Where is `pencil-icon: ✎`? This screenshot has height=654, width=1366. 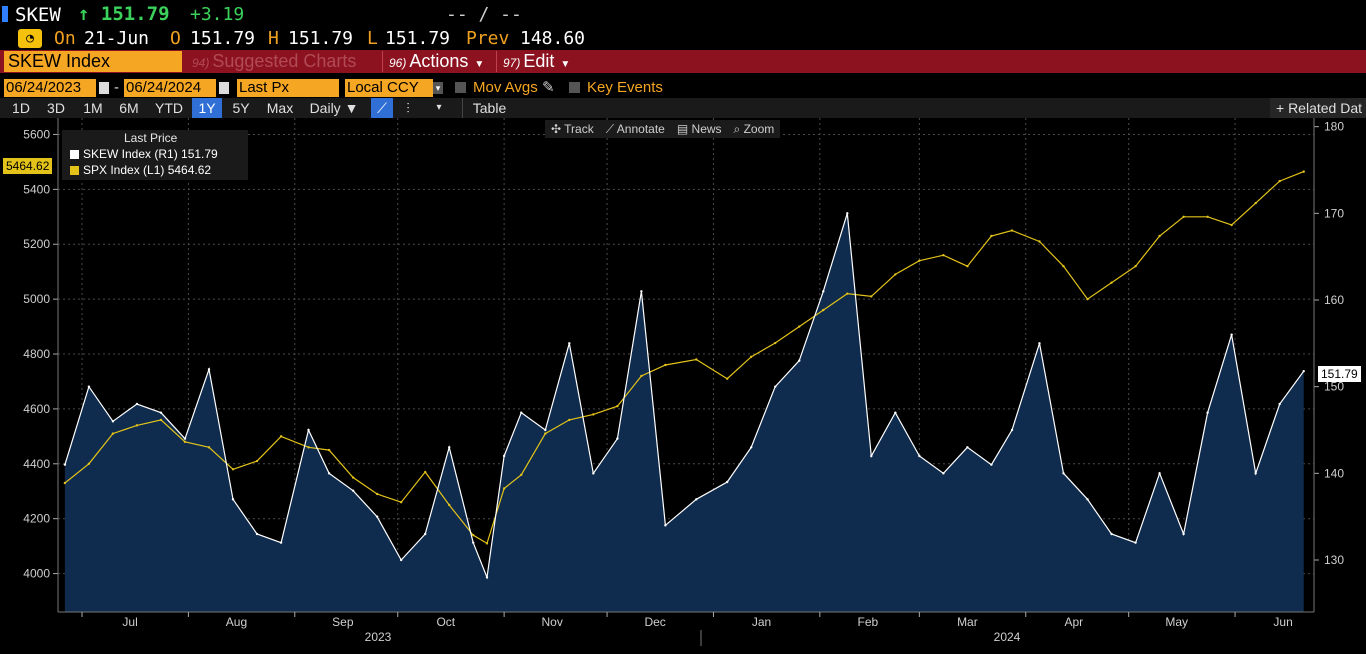 pencil-icon: ✎ is located at coordinates (548, 87).